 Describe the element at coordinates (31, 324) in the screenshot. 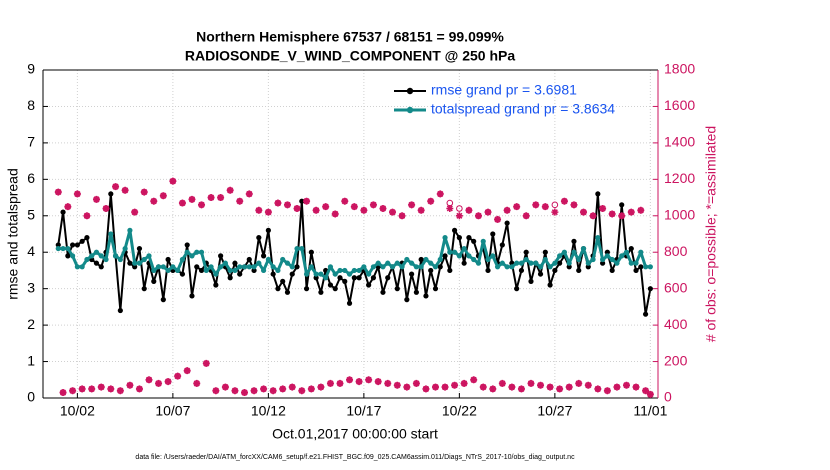

I see `y-tick-label: 2` at that location.